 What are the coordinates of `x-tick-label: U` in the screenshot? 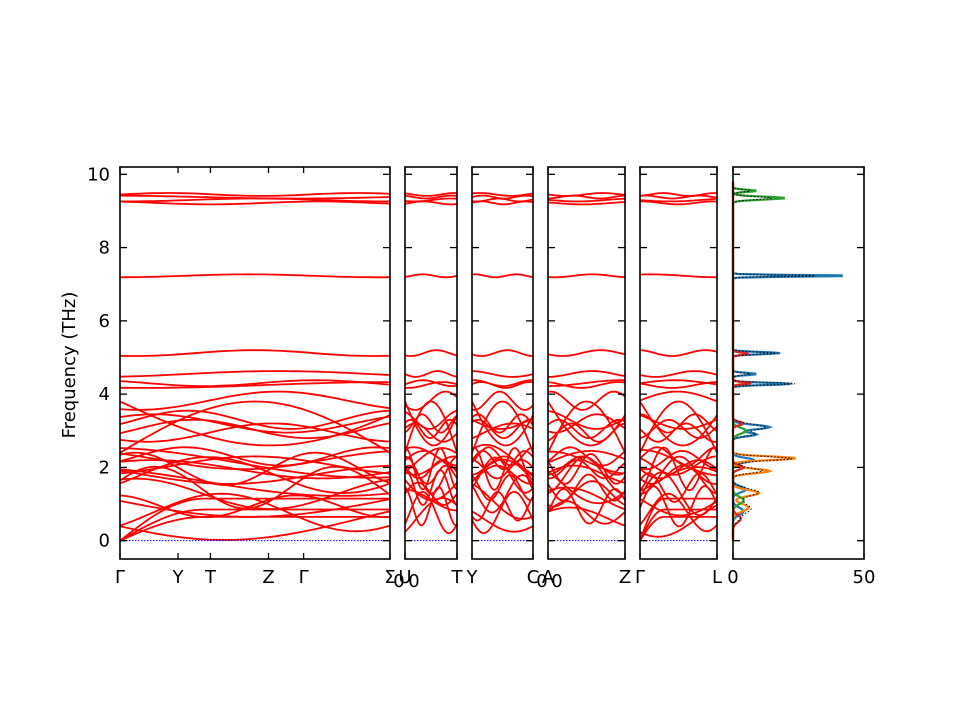 It's located at (404, 577).